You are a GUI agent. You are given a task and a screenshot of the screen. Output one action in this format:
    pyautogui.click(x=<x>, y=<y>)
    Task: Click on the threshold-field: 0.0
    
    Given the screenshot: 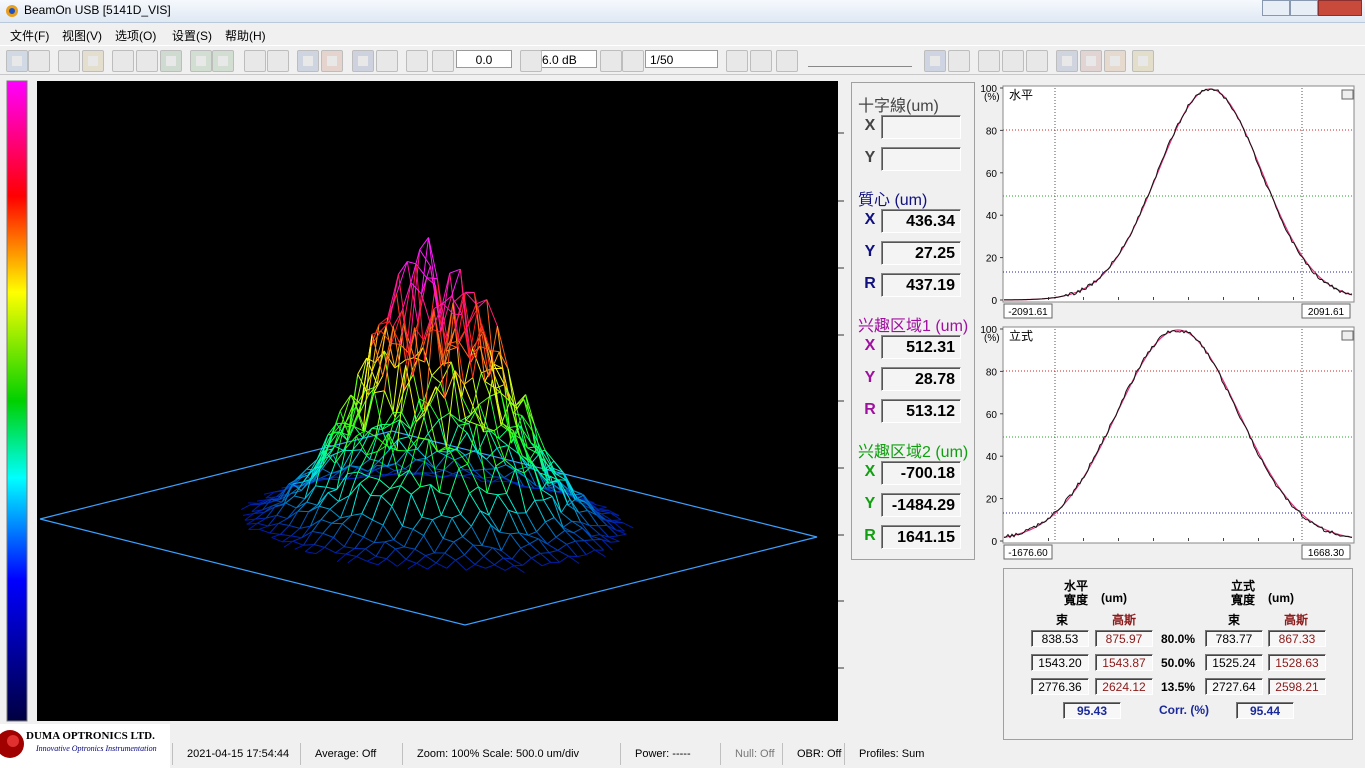 What is the action you would take?
    pyautogui.click(x=484, y=59)
    